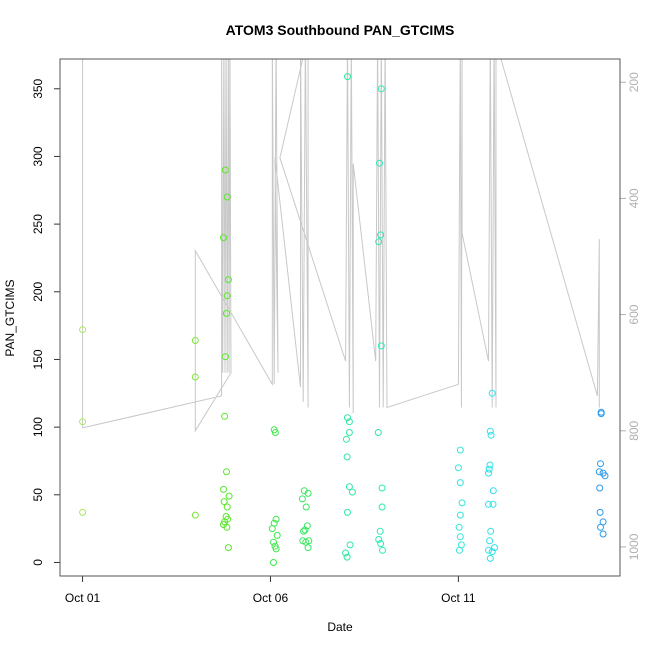 The width and height of the screenshot is (650, 650). I want to click on y-tick-label: 100, so click(38, 427).